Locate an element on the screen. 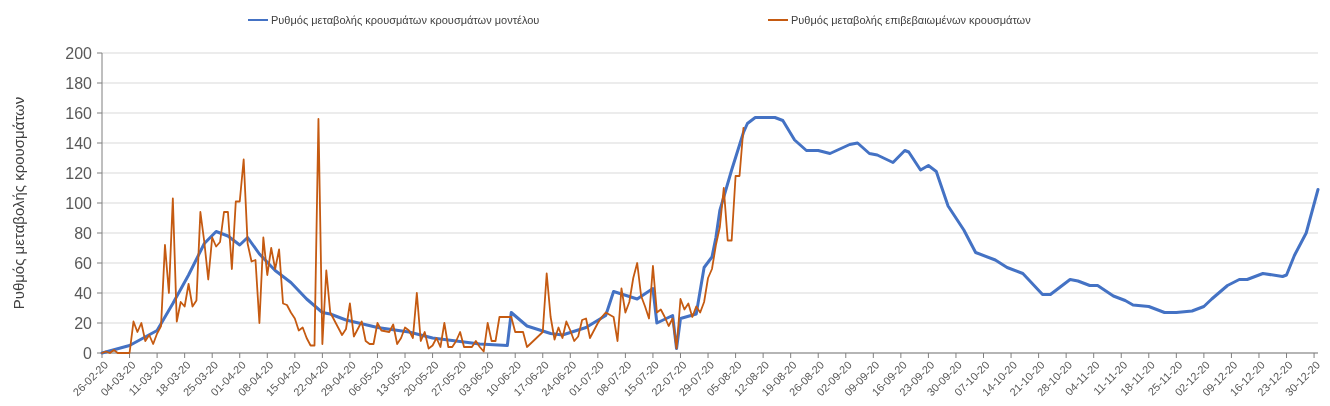  y-axis-title: Ρυθμός μεταβολής κρουσμάτων is located at coordinates (18, 203).